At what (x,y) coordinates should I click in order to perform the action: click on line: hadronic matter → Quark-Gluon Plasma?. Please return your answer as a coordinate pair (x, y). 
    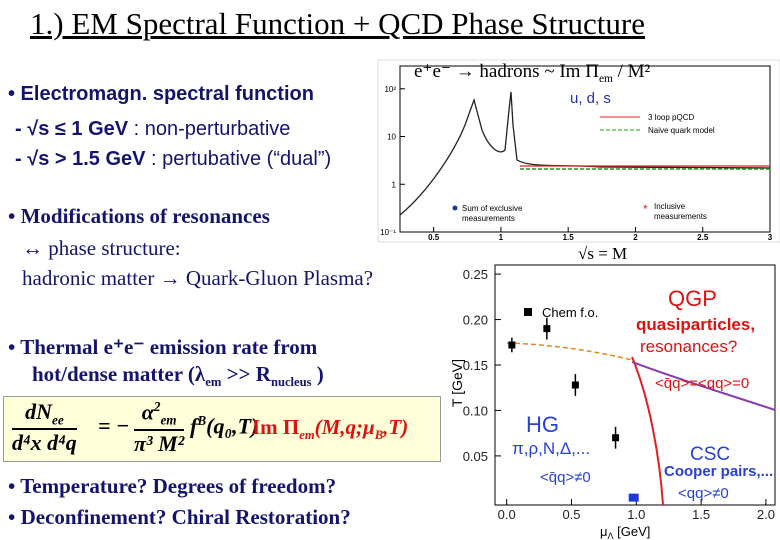
    Looking at the image, I should click on (198, 278).